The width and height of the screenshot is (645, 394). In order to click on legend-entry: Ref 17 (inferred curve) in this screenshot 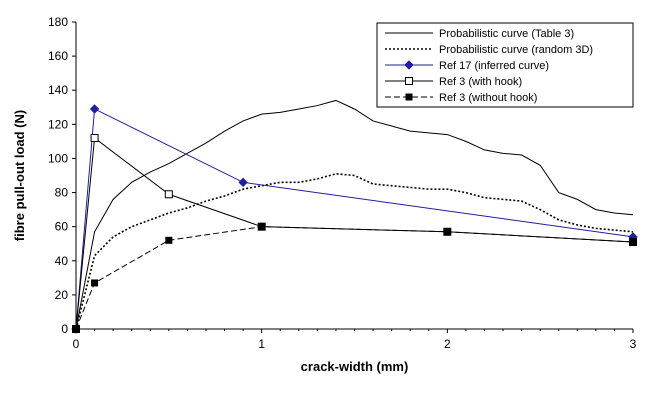, I will do `click(467, 66)`.